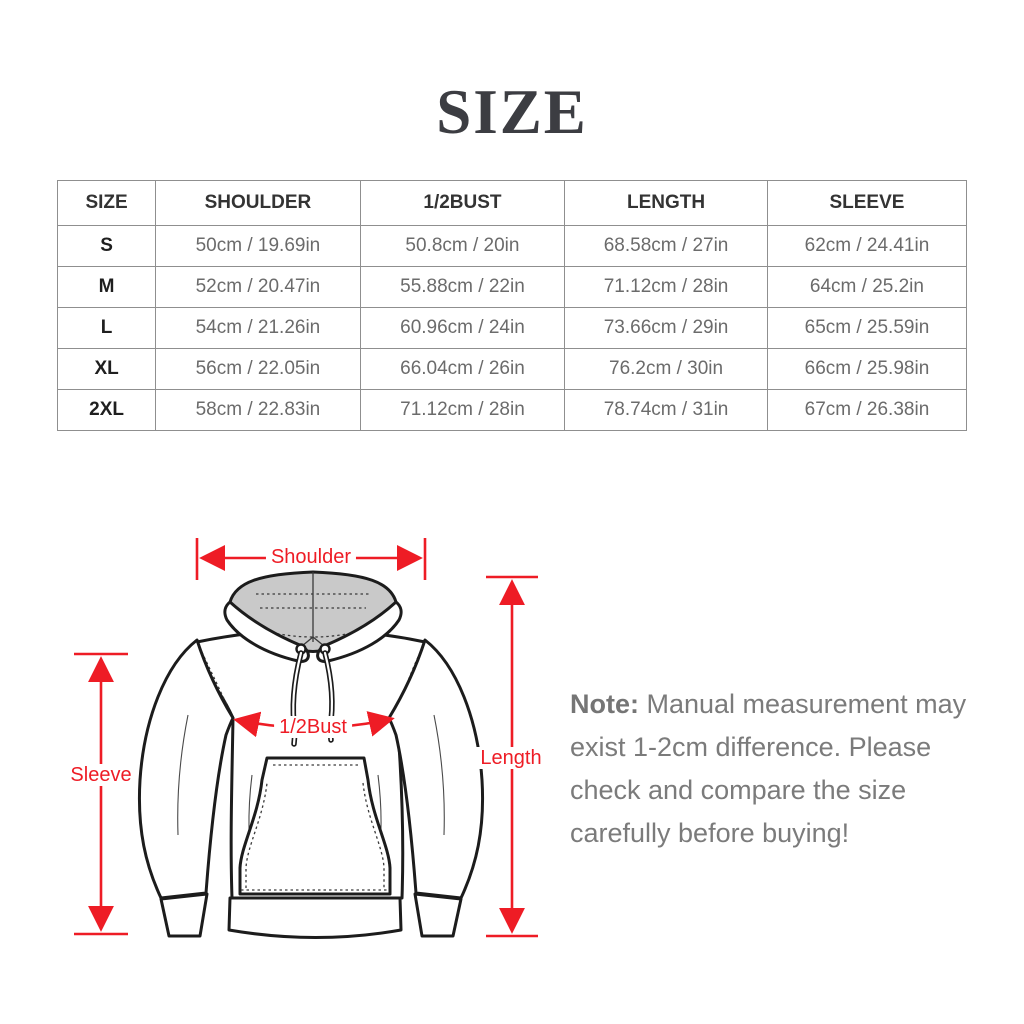 Image resolution: width=1024 pixels, height=1024 pixels. What do you see at coordinates (258, 369) in the screenshot?
I see `shoulder-value: 56cm / 22.05in` at bounding box center [258, 369].